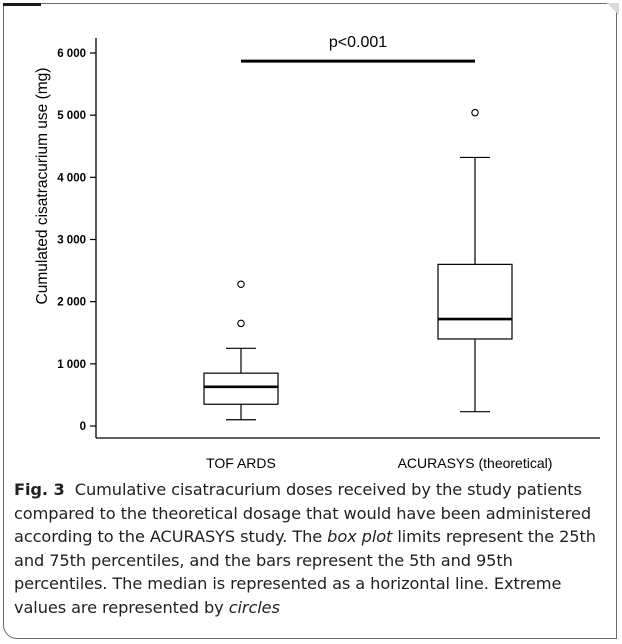 This screenshot has width=622, height=644. I want to click on y-tick-label: 2 000, so click(71, 303).